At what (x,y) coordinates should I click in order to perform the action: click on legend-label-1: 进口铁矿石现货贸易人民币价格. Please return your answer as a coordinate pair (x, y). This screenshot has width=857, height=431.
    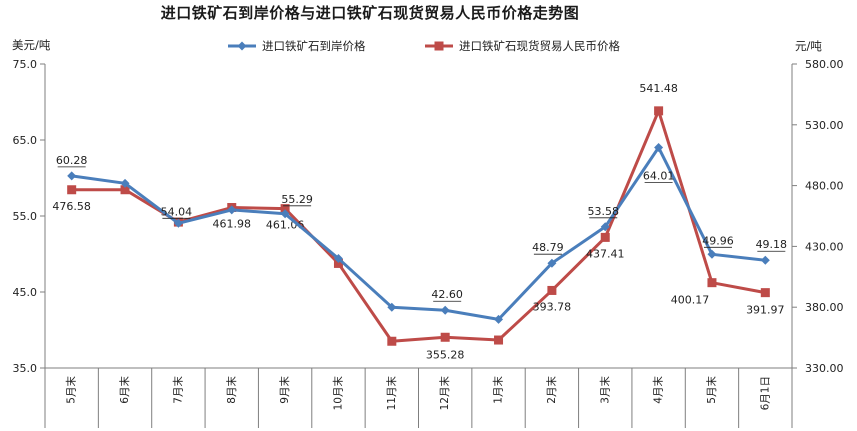
    Looking at the image, I should click on (539, 46).